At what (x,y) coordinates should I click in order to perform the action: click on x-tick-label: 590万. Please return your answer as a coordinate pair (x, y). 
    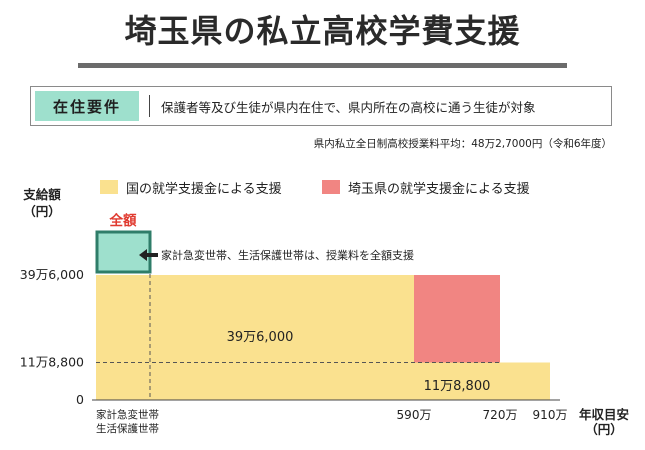
    Looking at the image, I should click on (414, 415).